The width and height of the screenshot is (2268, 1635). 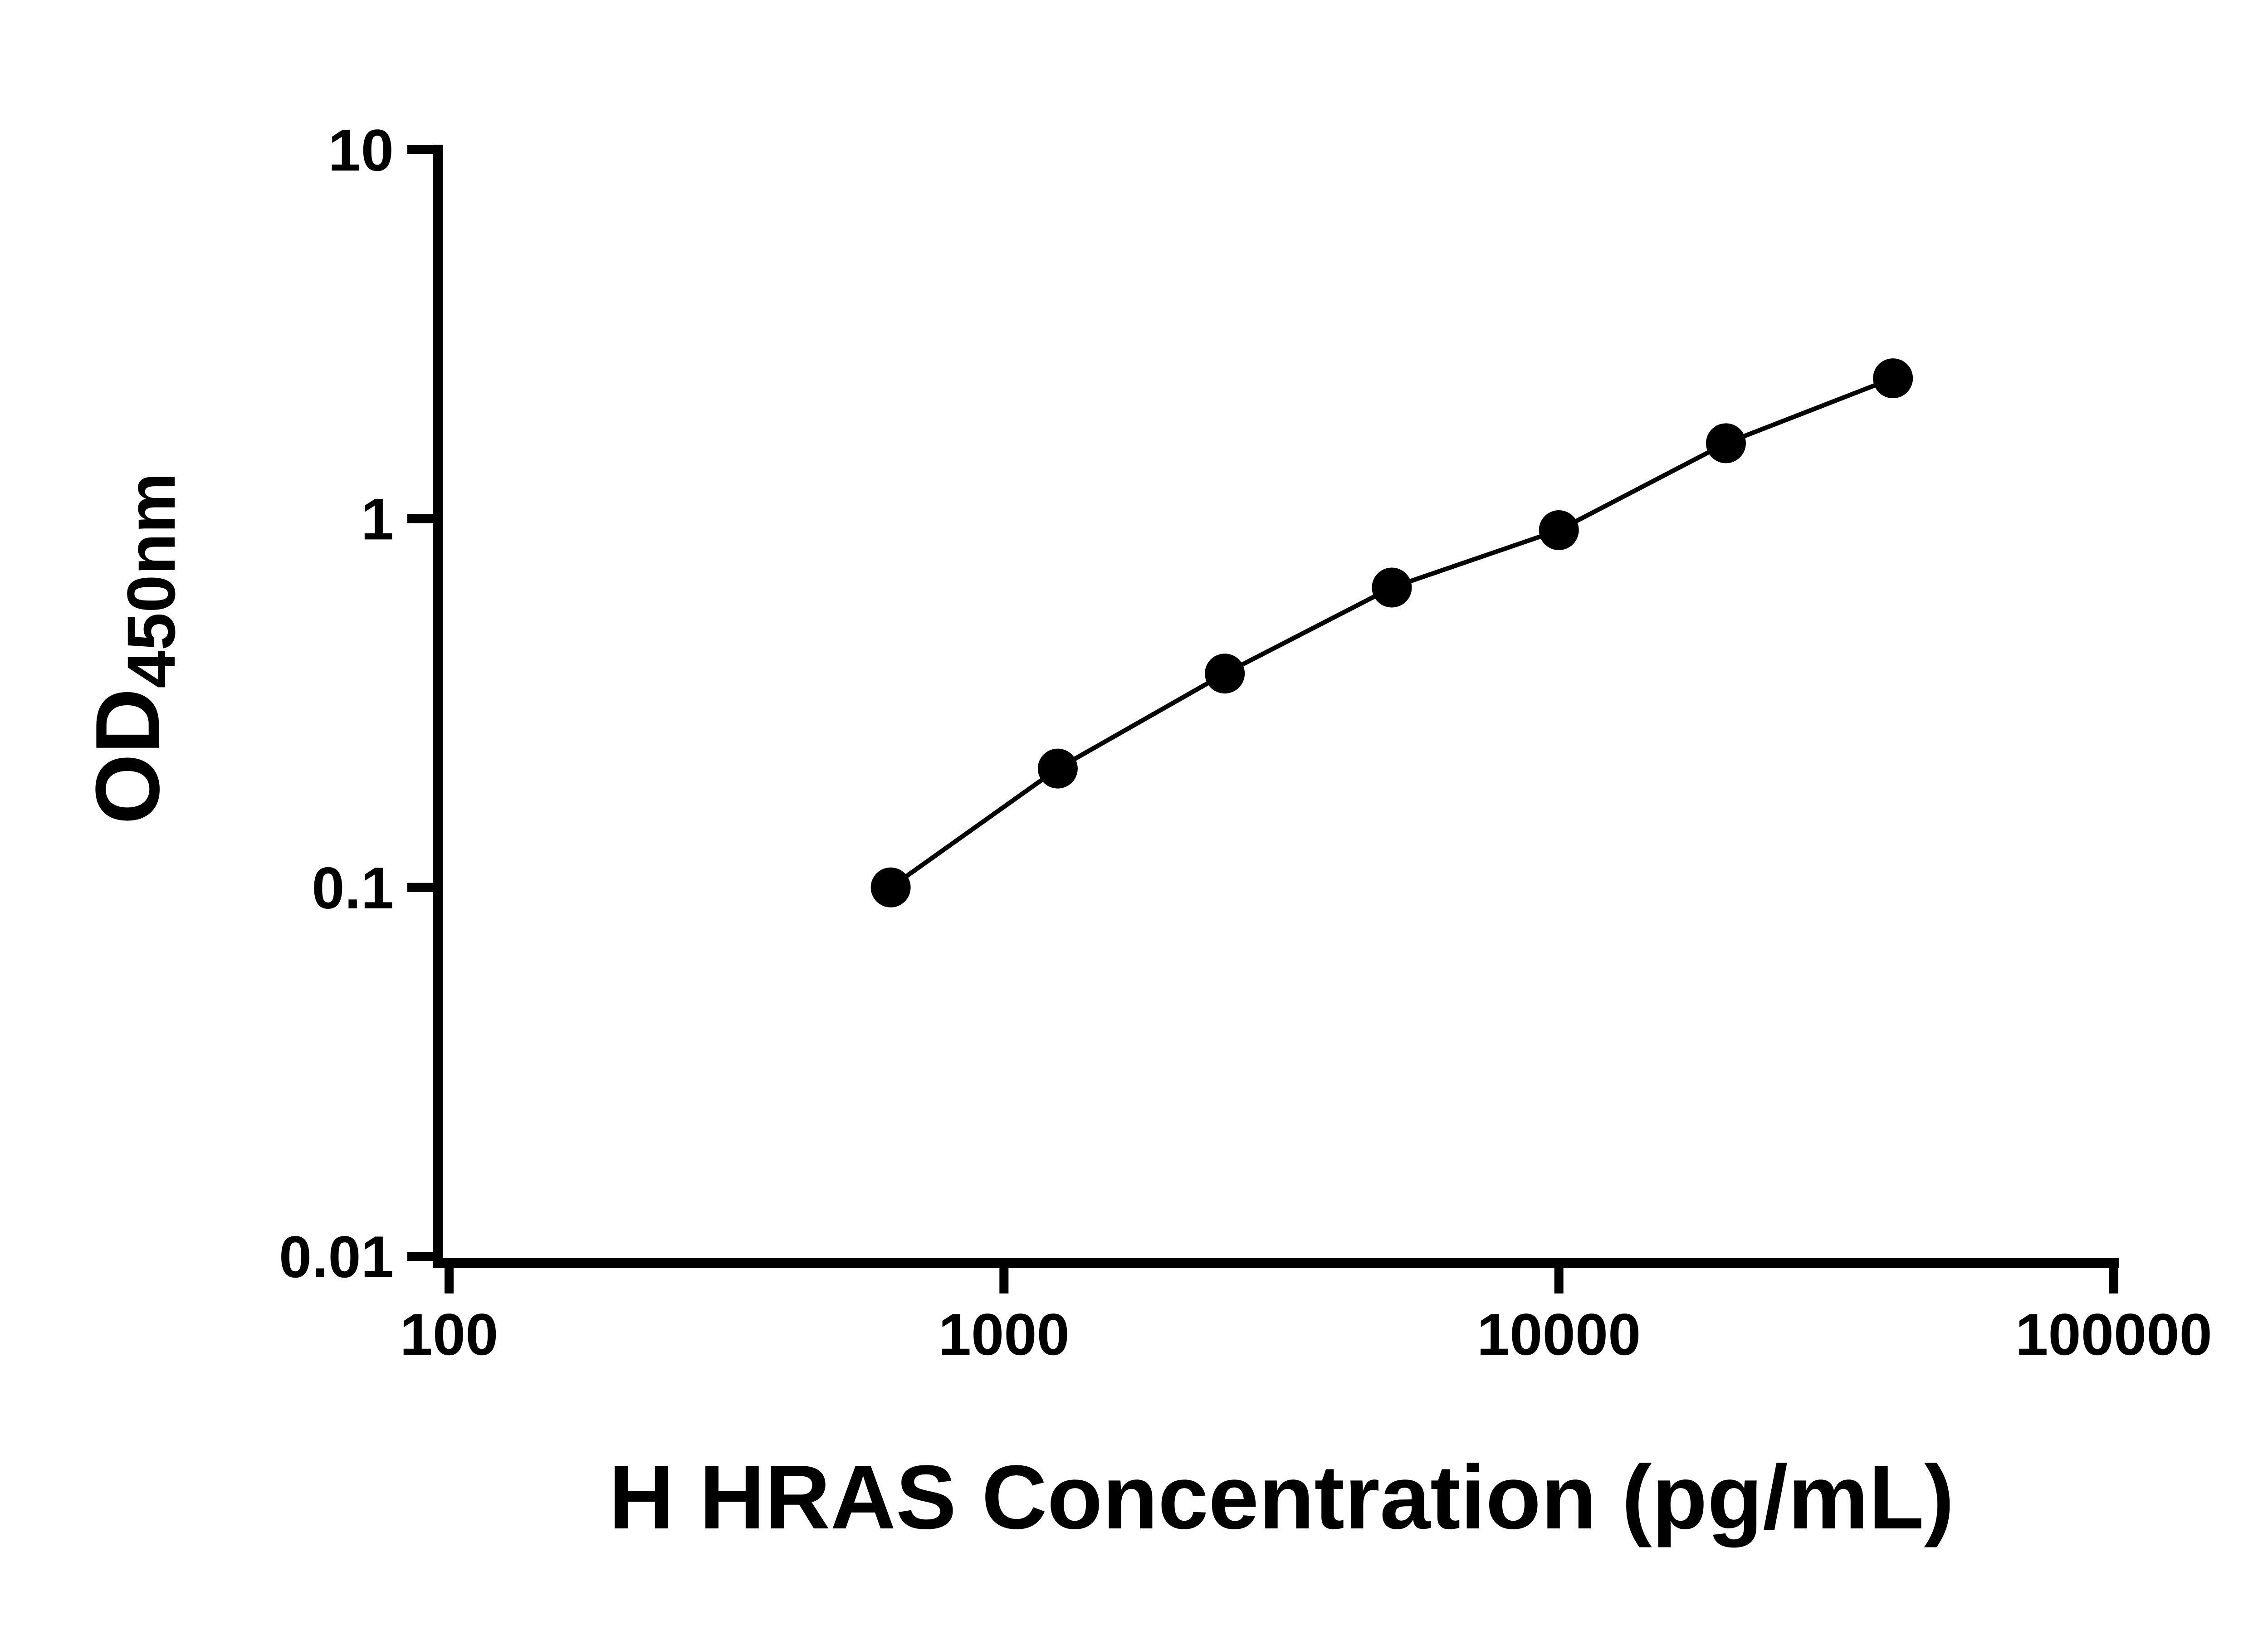 I want to click on y-tick-label: 0.01, so click(x=337, y=1257).